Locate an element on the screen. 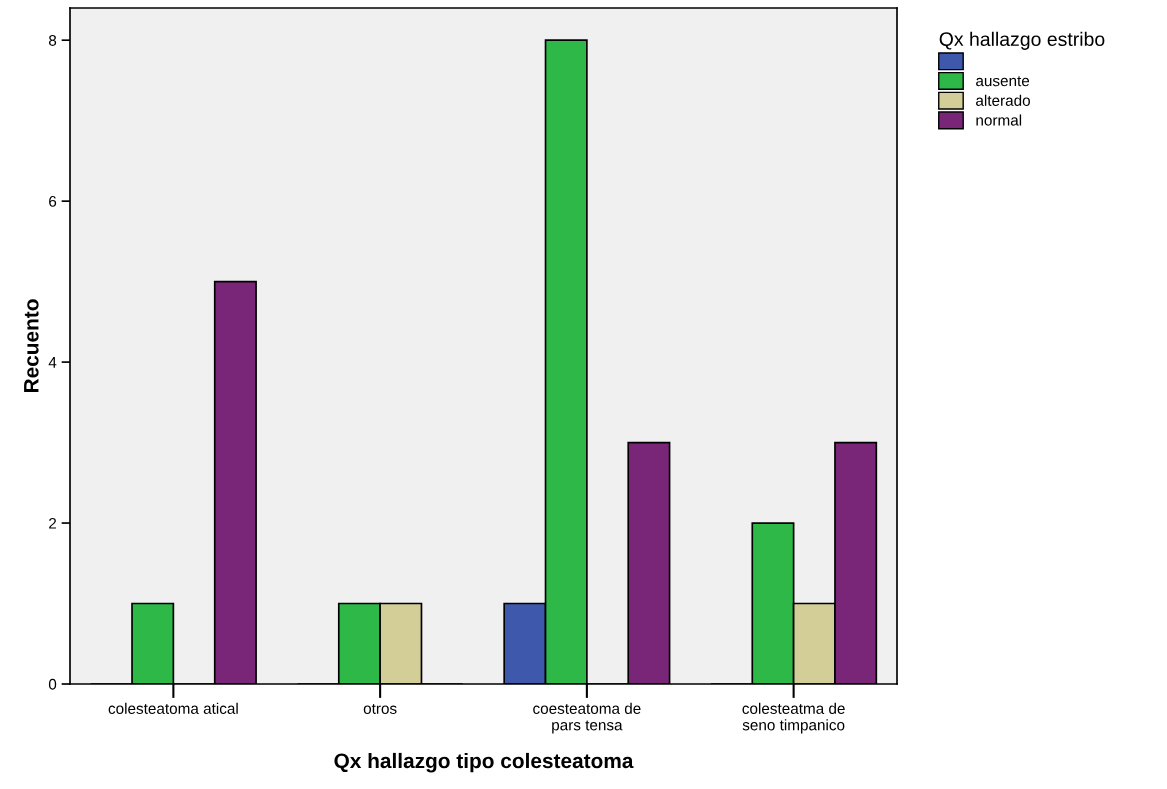 This screenshot has height=789, width=1167. legend-label: normal is located at coordinates (999, 120).